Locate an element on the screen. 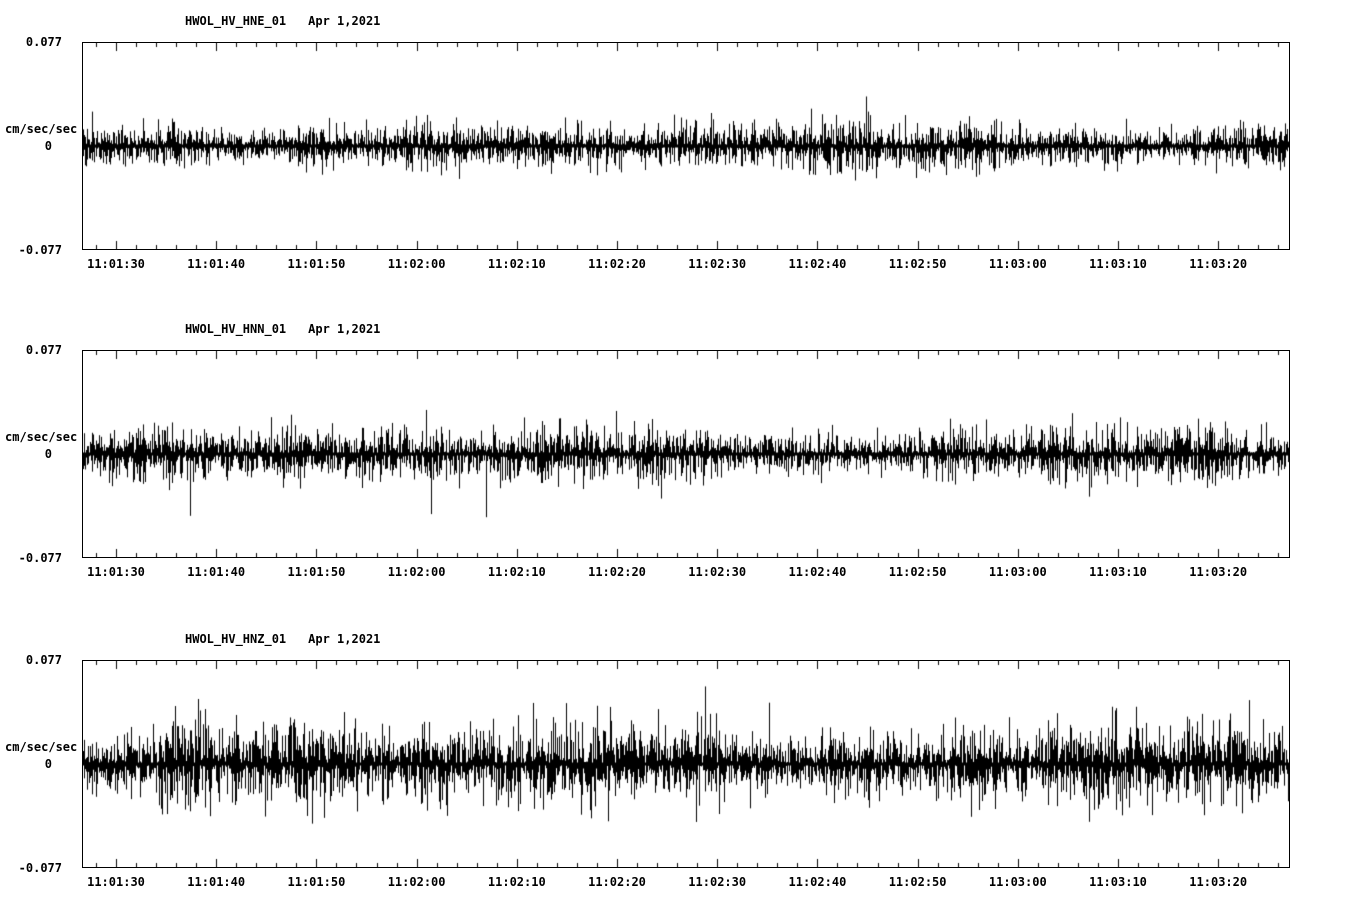 This screenshot has width=1358, height=924. panel-title-row: HWOL_HV_HNN_01 Apr 1,2021 is located at coordinates (282, 329).